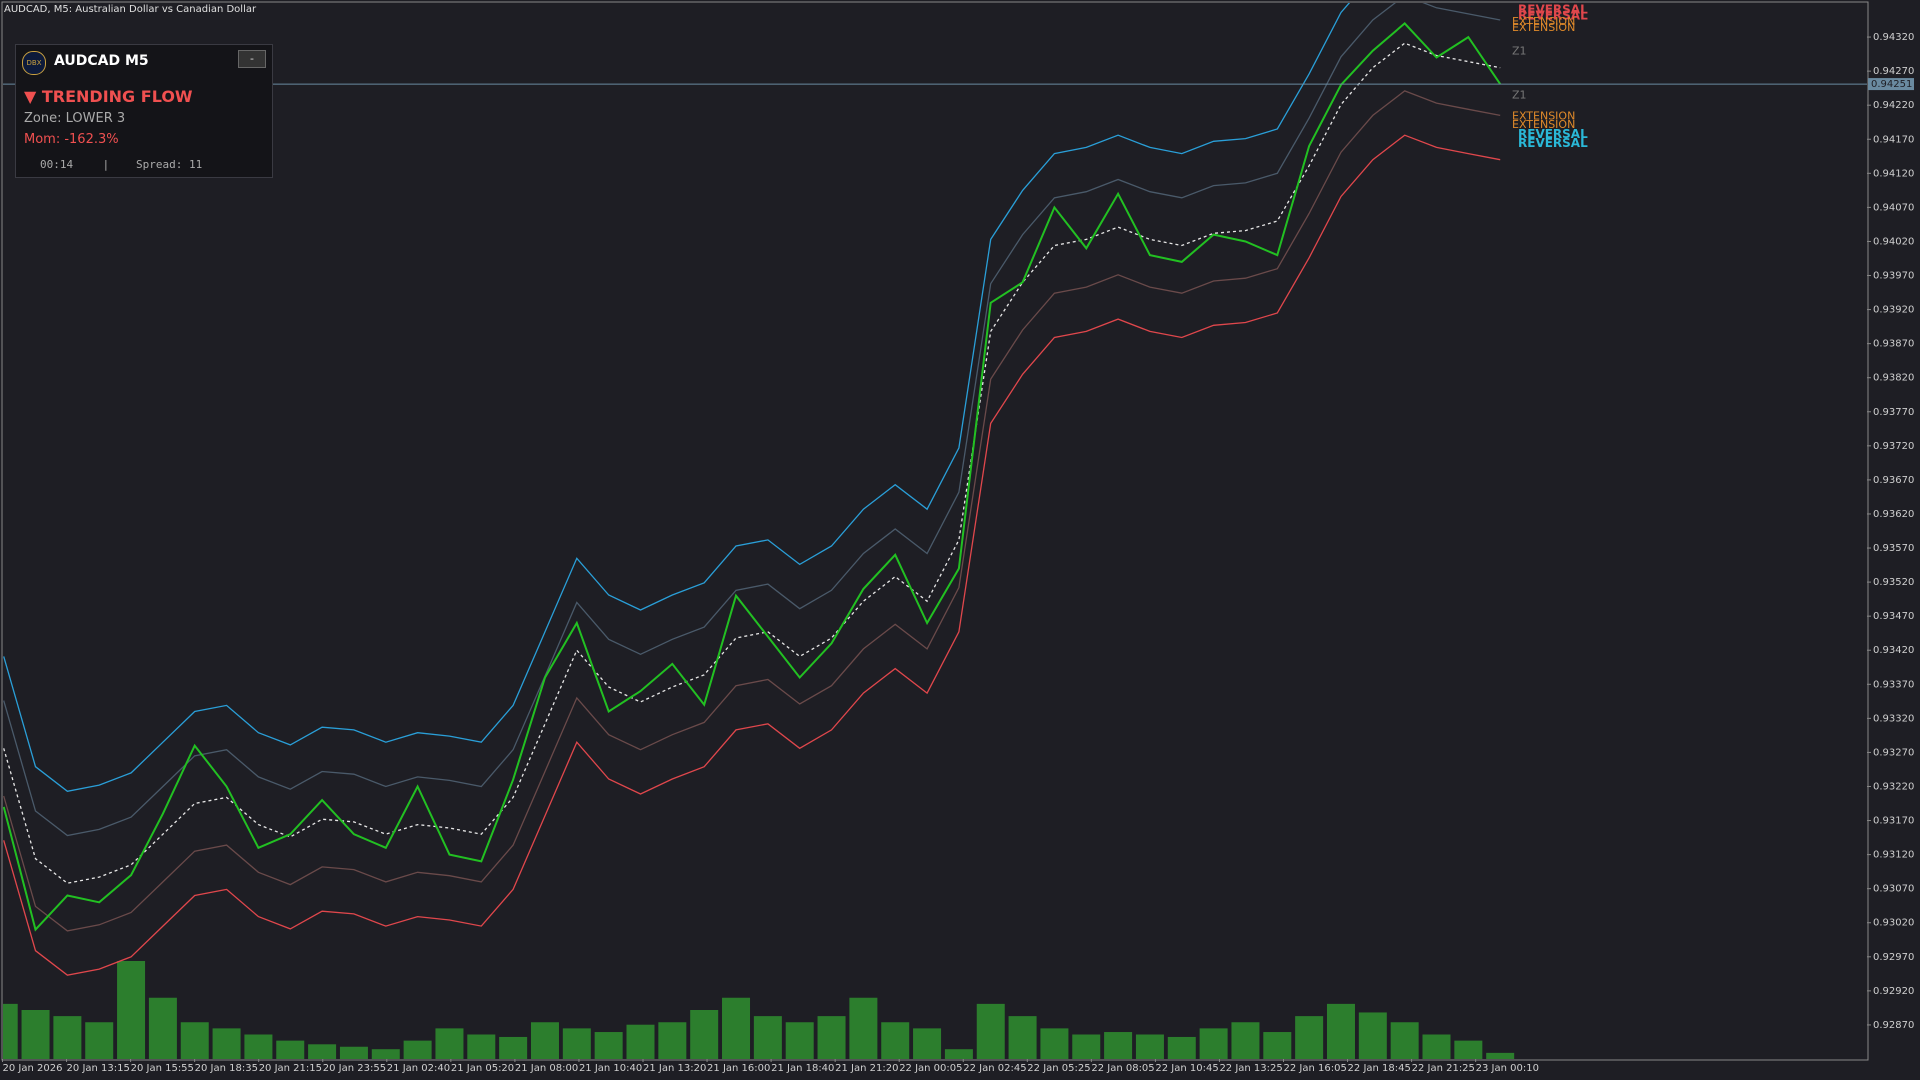 Image resolution: width=1920 pixels, height=1080 pixels. What do you see at coordinates (75, 118) in the screenshot?
I see `zone: Zone: LOWER 3` at bounding box center [75, 118].